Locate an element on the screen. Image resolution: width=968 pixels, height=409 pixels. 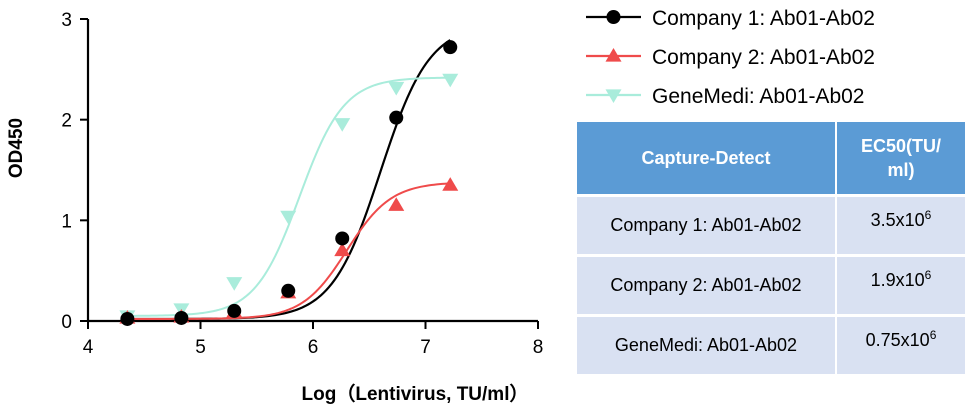
row-ec50: 0.75x10⁶ is located at coordinates (901, 344).